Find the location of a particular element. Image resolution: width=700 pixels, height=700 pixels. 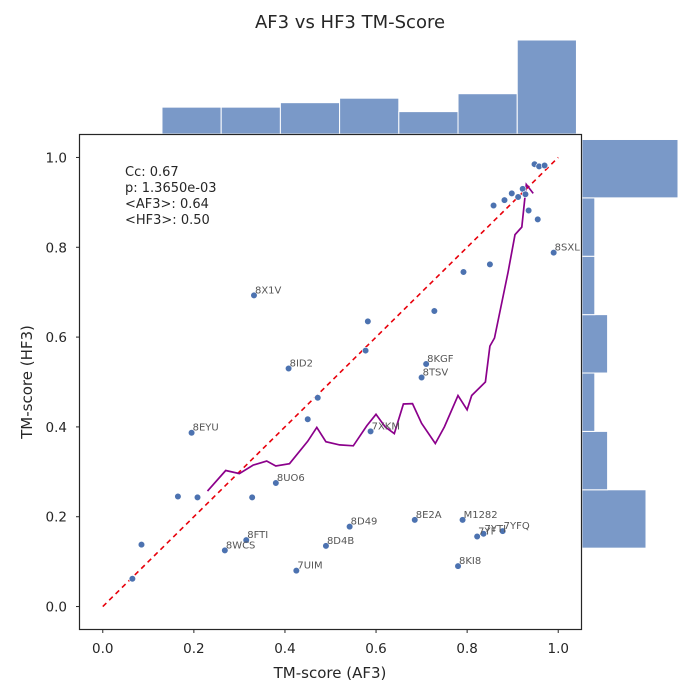

x-tick-label: 0.6 is located at coordinates (375, 649).